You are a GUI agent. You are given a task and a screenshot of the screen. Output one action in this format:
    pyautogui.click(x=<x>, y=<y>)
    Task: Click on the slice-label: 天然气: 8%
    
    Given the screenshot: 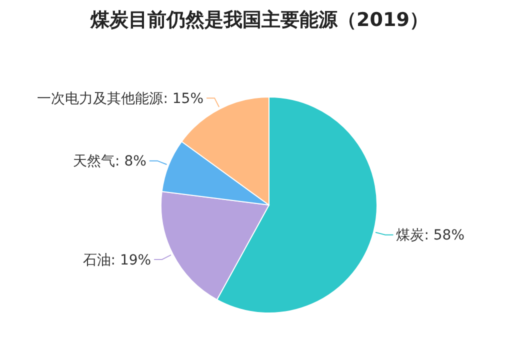 What is the action you would take?
    pyautogui.click(x=109, y=162)
    